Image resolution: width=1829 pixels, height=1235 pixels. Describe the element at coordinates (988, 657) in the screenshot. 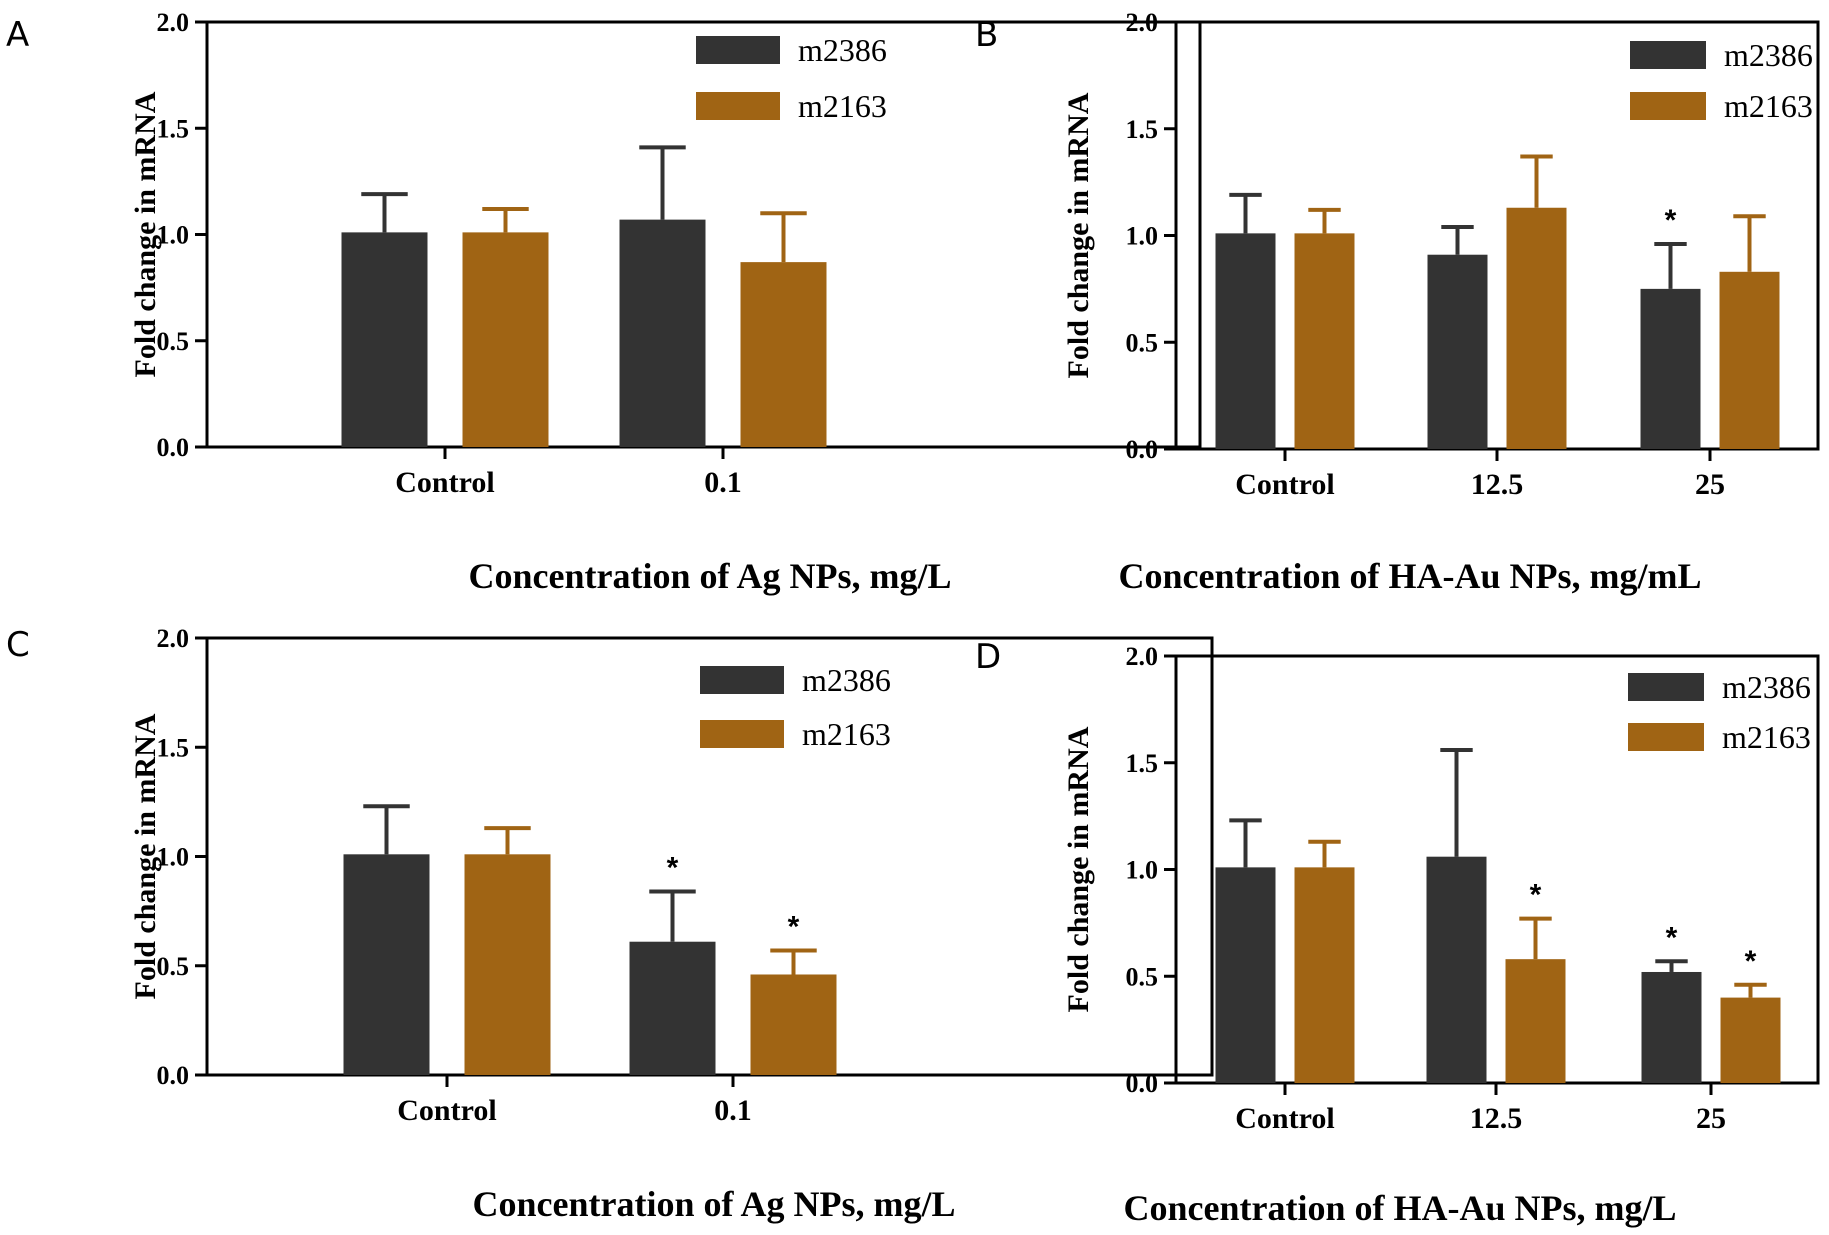

I see `panel-label: D` at that location.